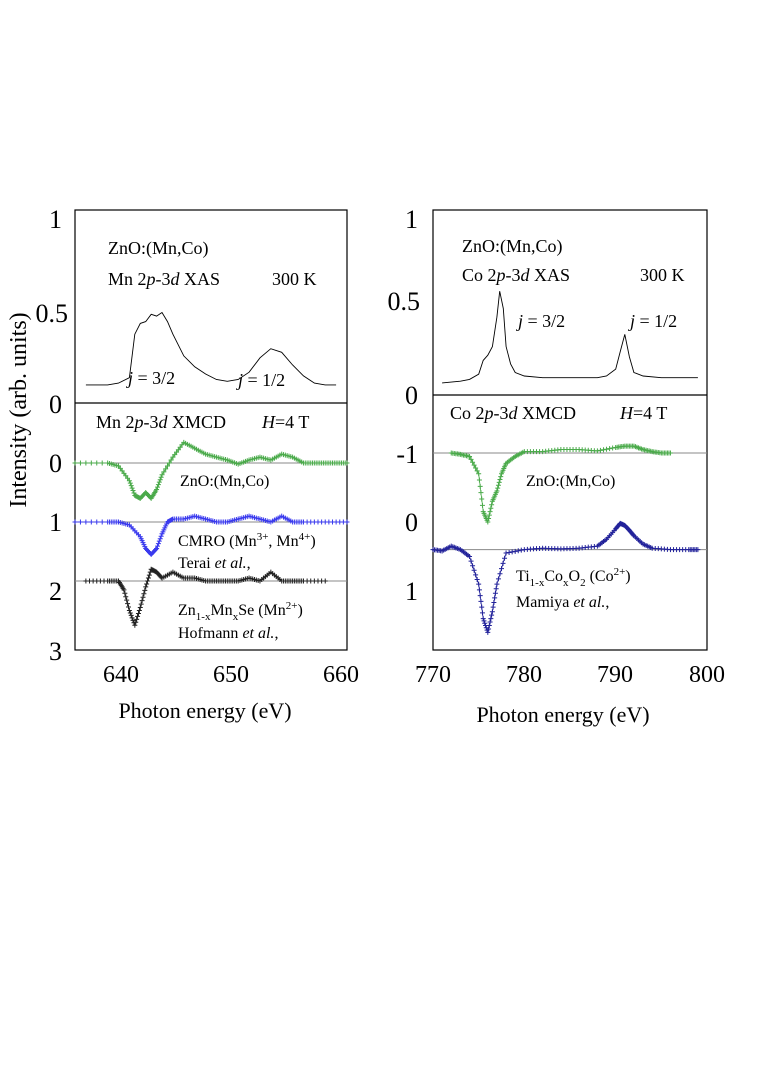 The image size is (763, 1080). Describe the element at coordinates (411, 522) in the screenshot. I see `right-xmcd-ytick-0: 0` at that location.